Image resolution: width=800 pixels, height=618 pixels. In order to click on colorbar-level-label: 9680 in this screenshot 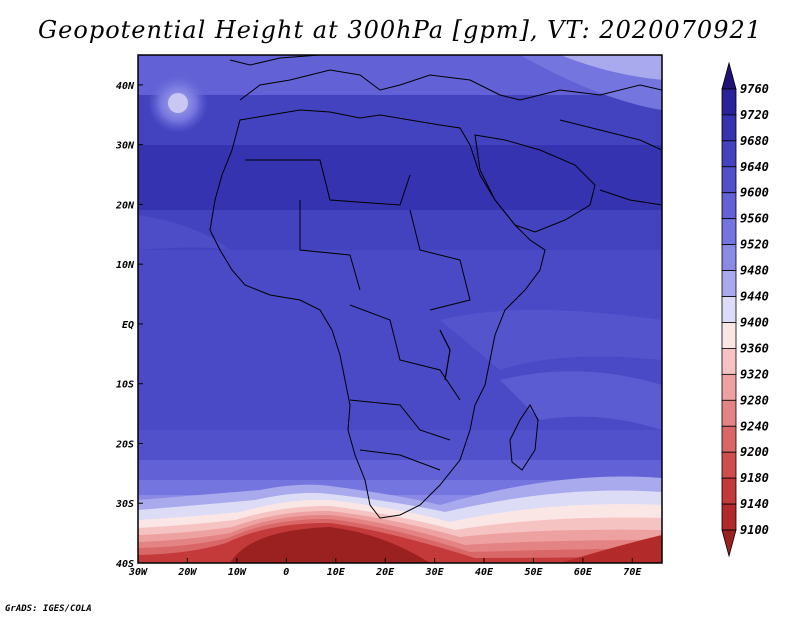, I will do `click(754, 141)`.